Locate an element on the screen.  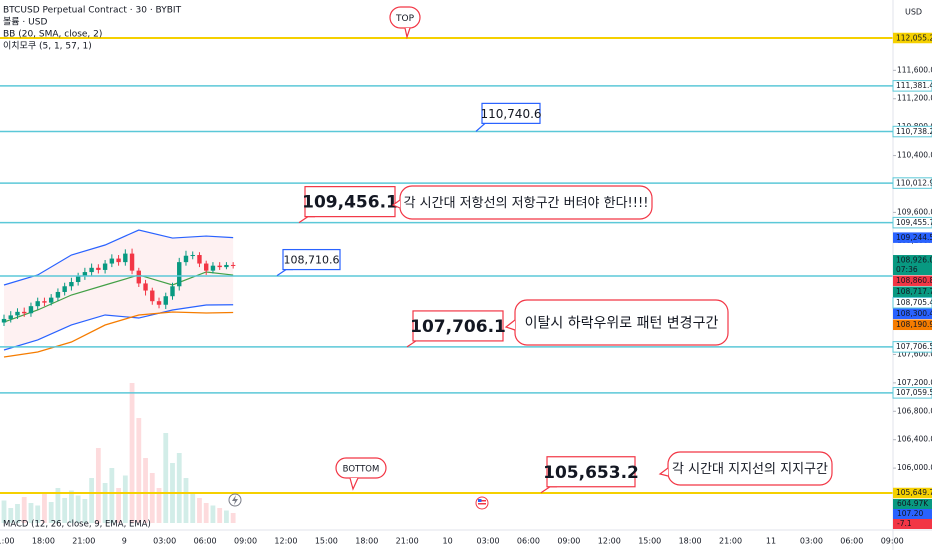
indicator-label: 볼륨 · USD is located at coordinates (25, 22).